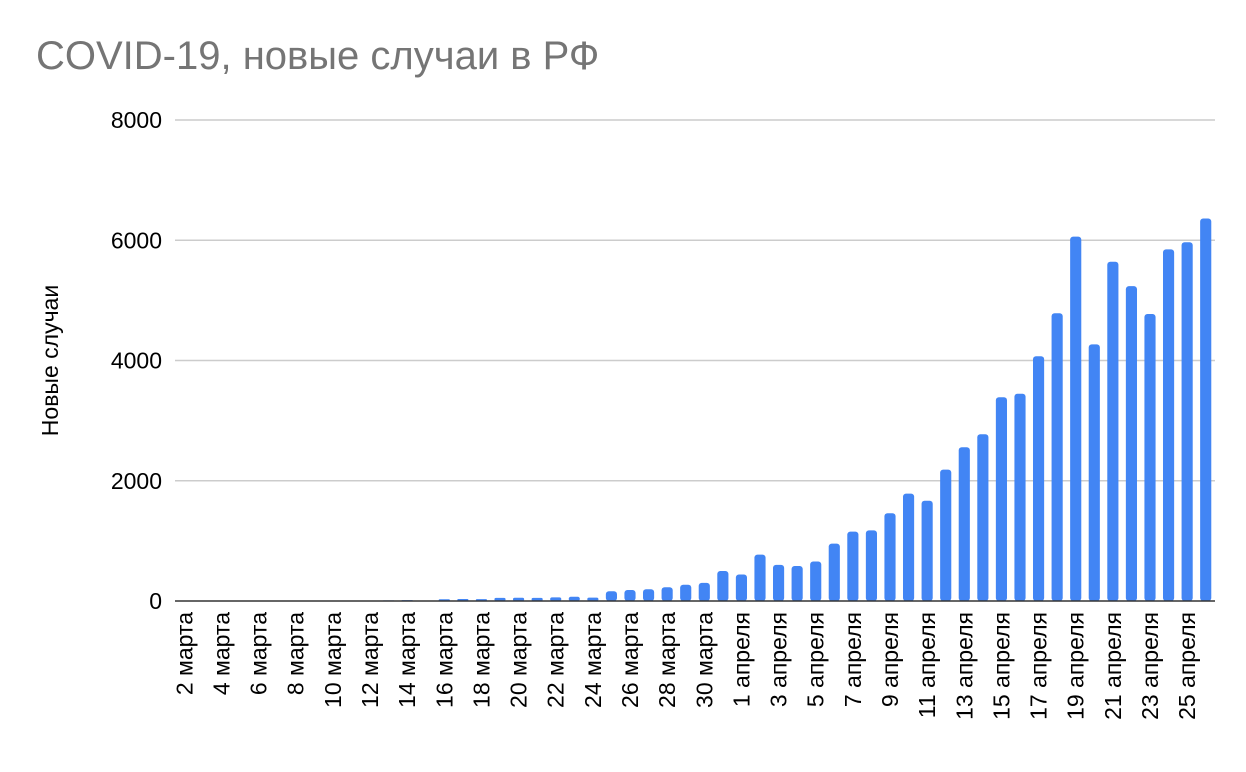 This screenshot has height=772, width=1246. Describe the element at coordinates (333, 660) in the screenshot. I see `x-tick-label: 10 марта` at that location.